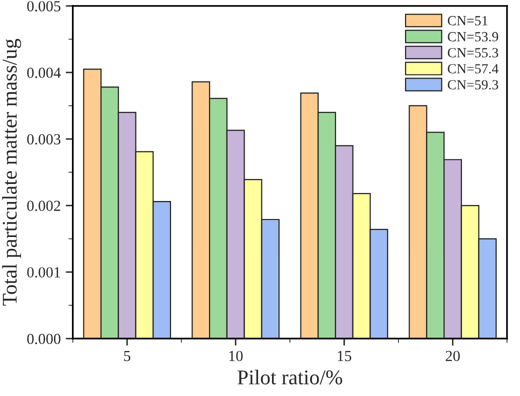 This screenshot has height=396, width=520. What do you see at coordinates (43, 6) in the screenshot?
I see `y-tick-label: 0.005` at bounding box center [43, 6].